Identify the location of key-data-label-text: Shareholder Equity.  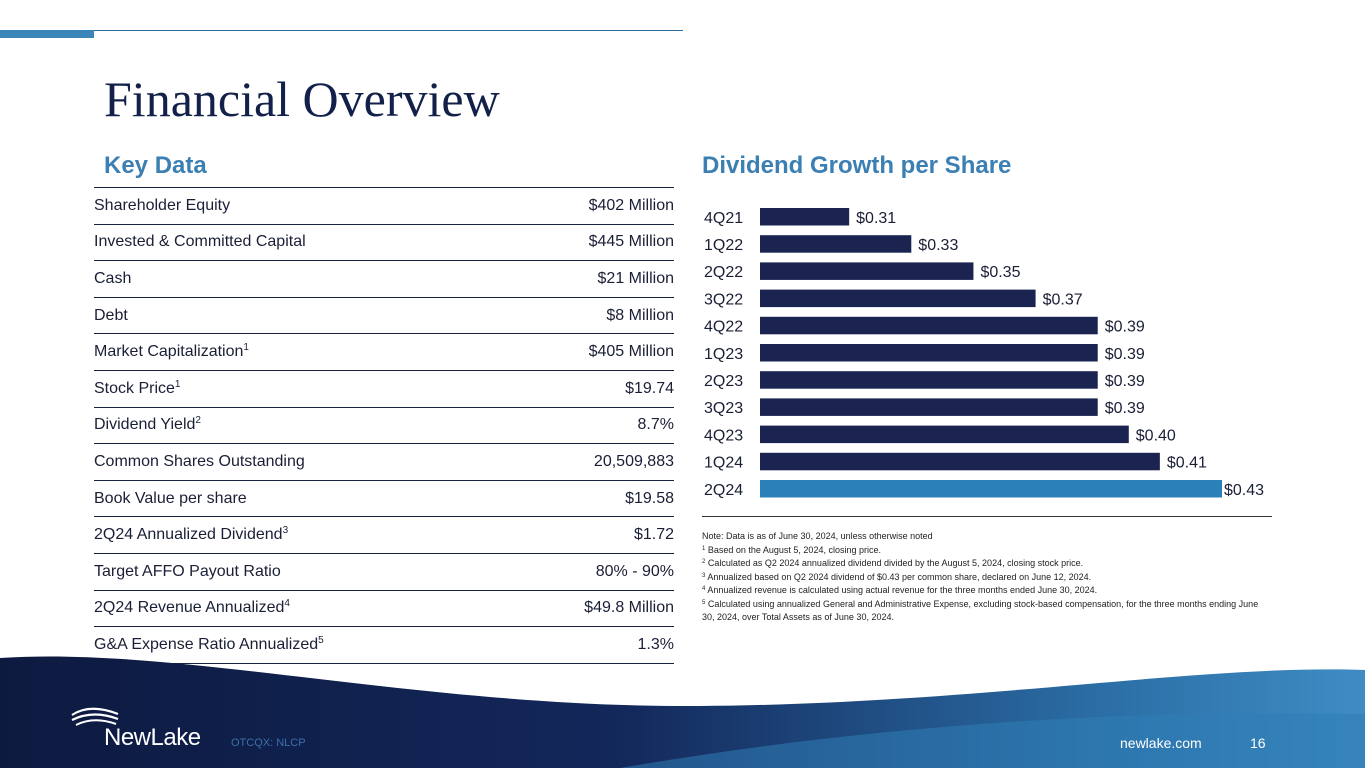
(162, 205).